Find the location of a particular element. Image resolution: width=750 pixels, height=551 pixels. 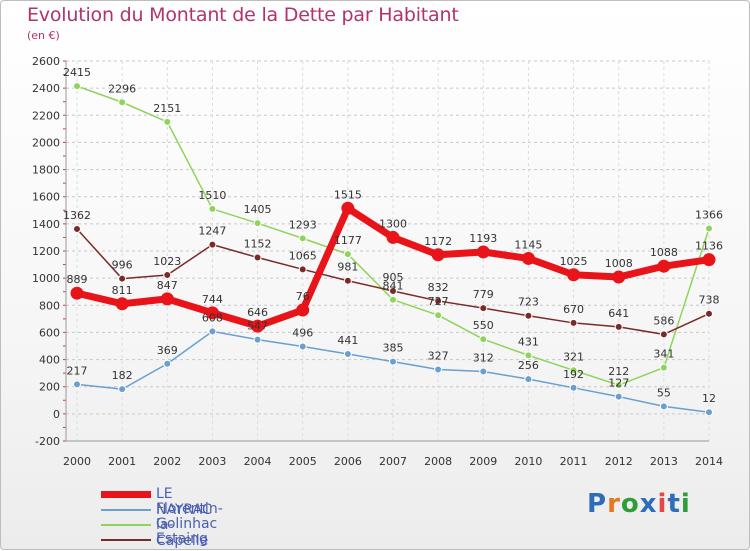

data-label: 1152 is located at coordinates (258, 244).